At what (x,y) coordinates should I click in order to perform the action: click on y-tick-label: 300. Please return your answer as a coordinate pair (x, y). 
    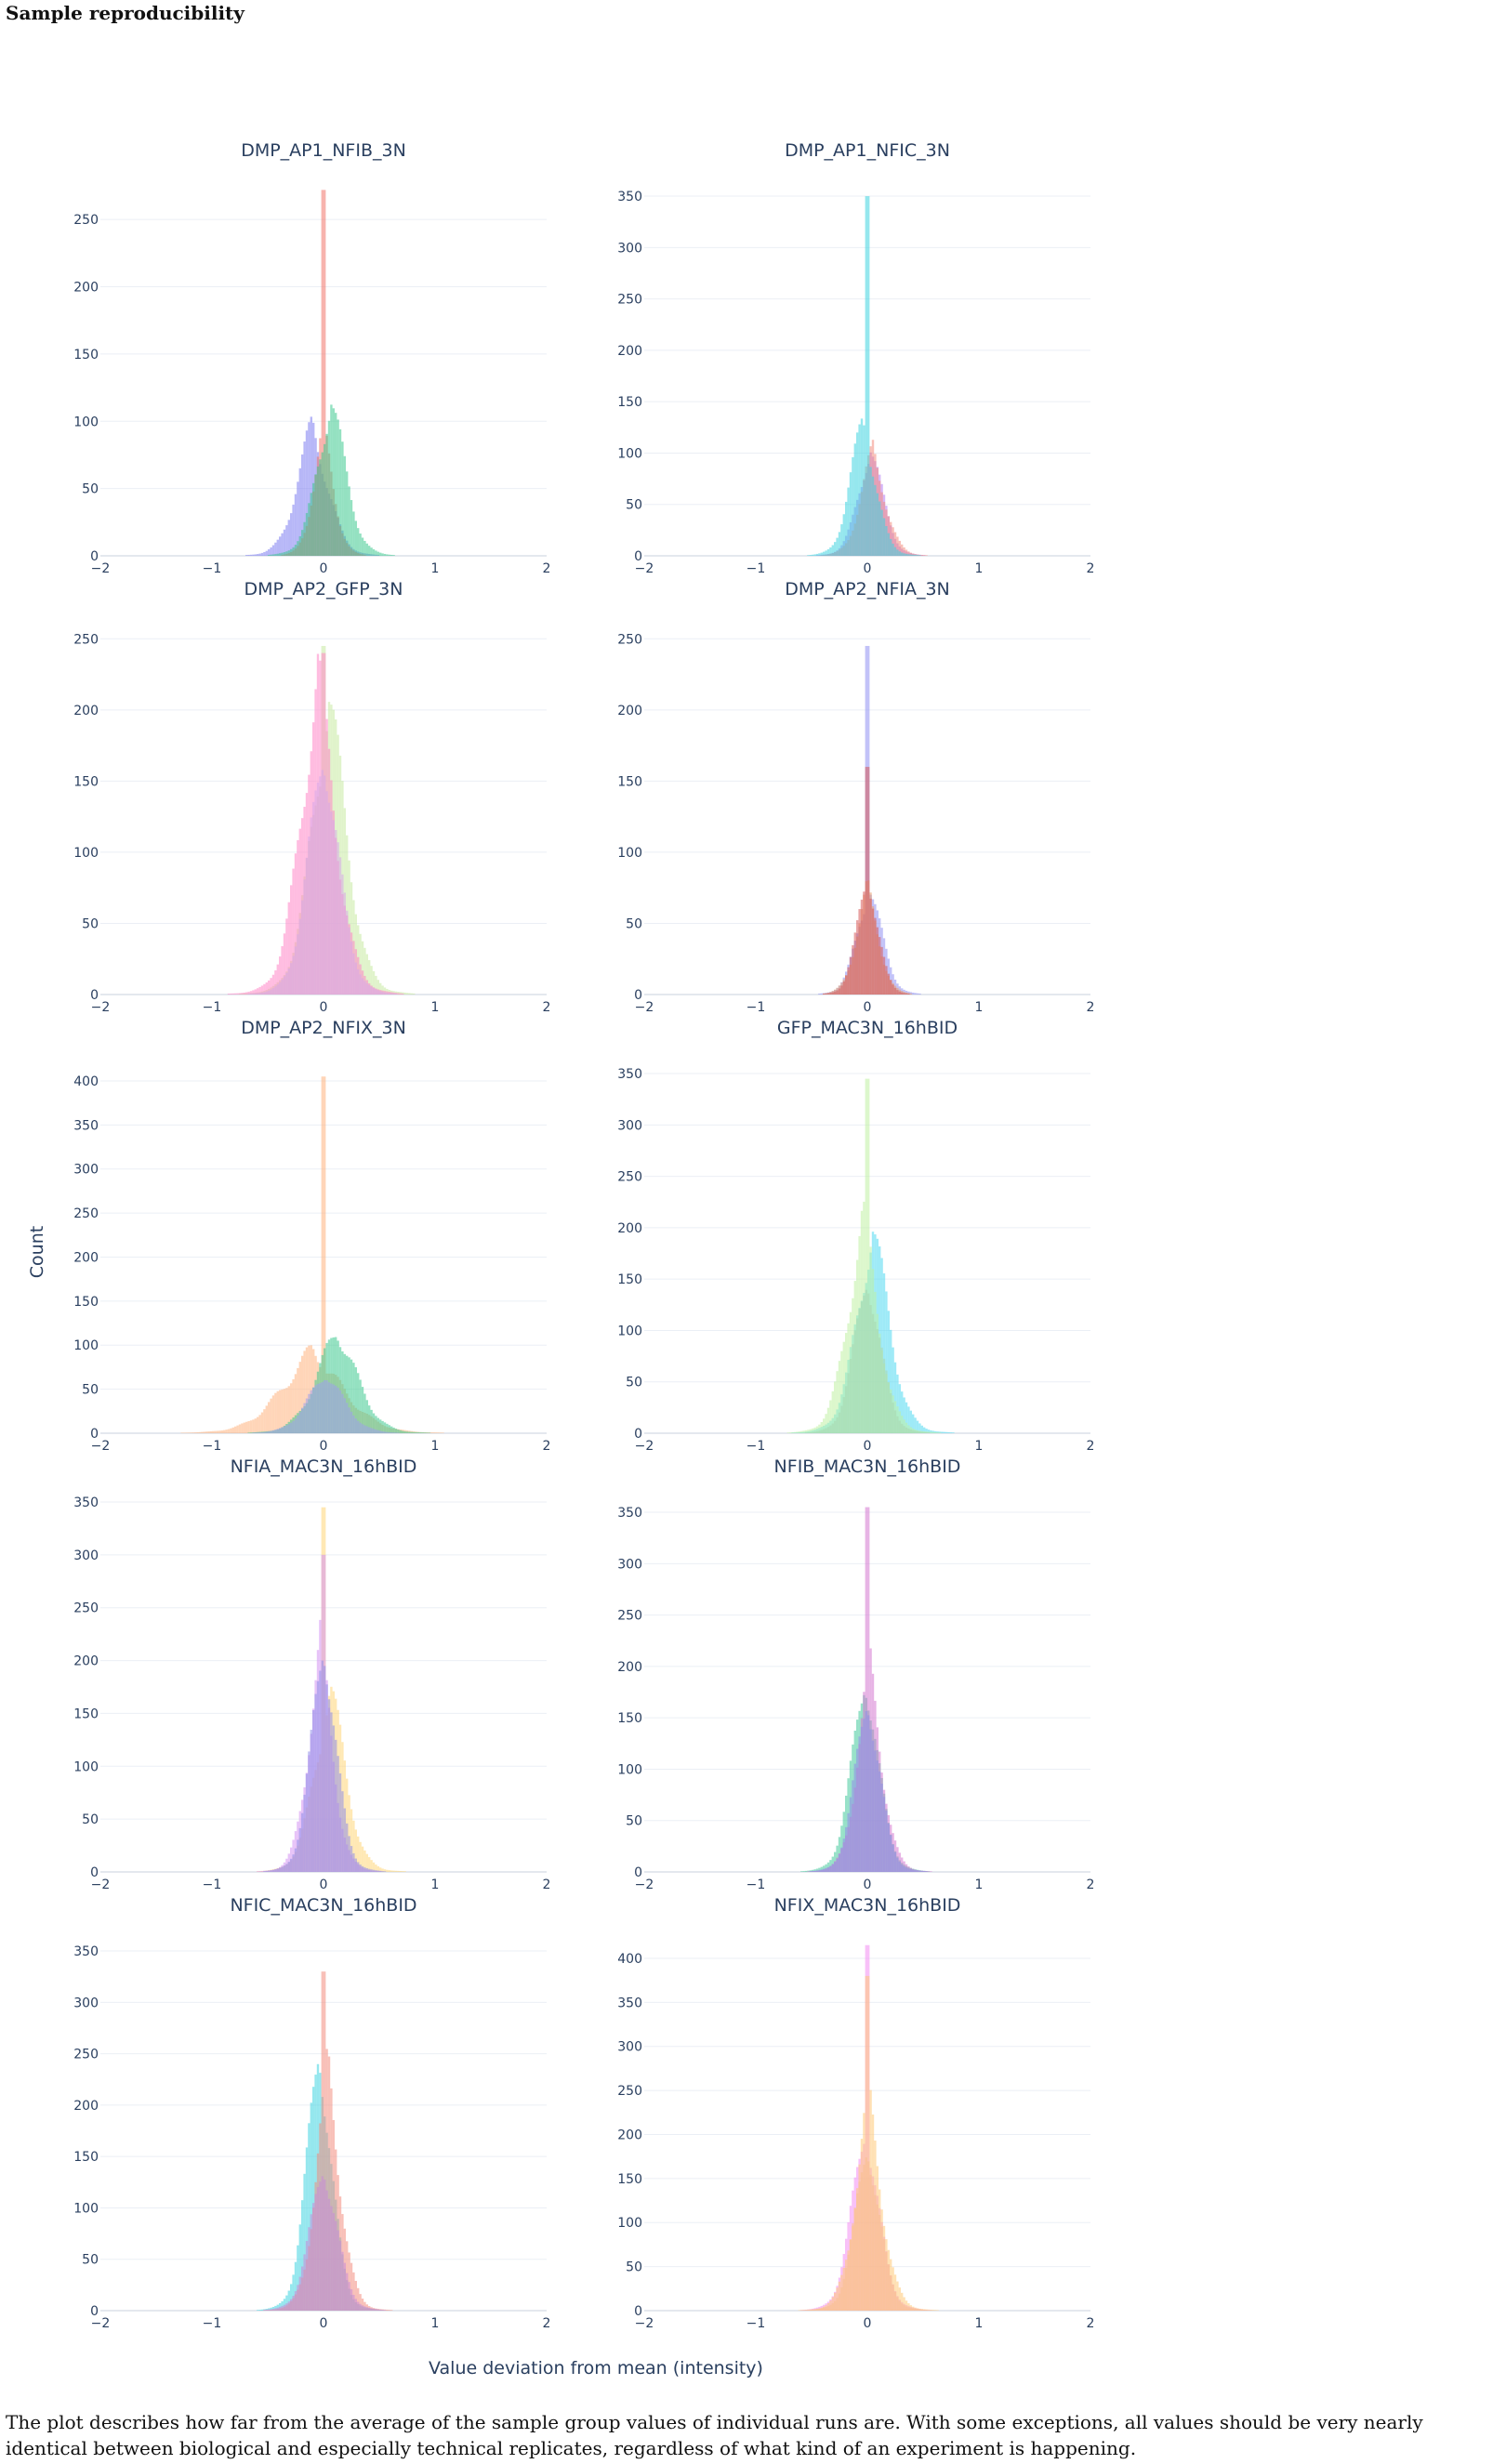
    Looking at the image, I should click on (629, 248).